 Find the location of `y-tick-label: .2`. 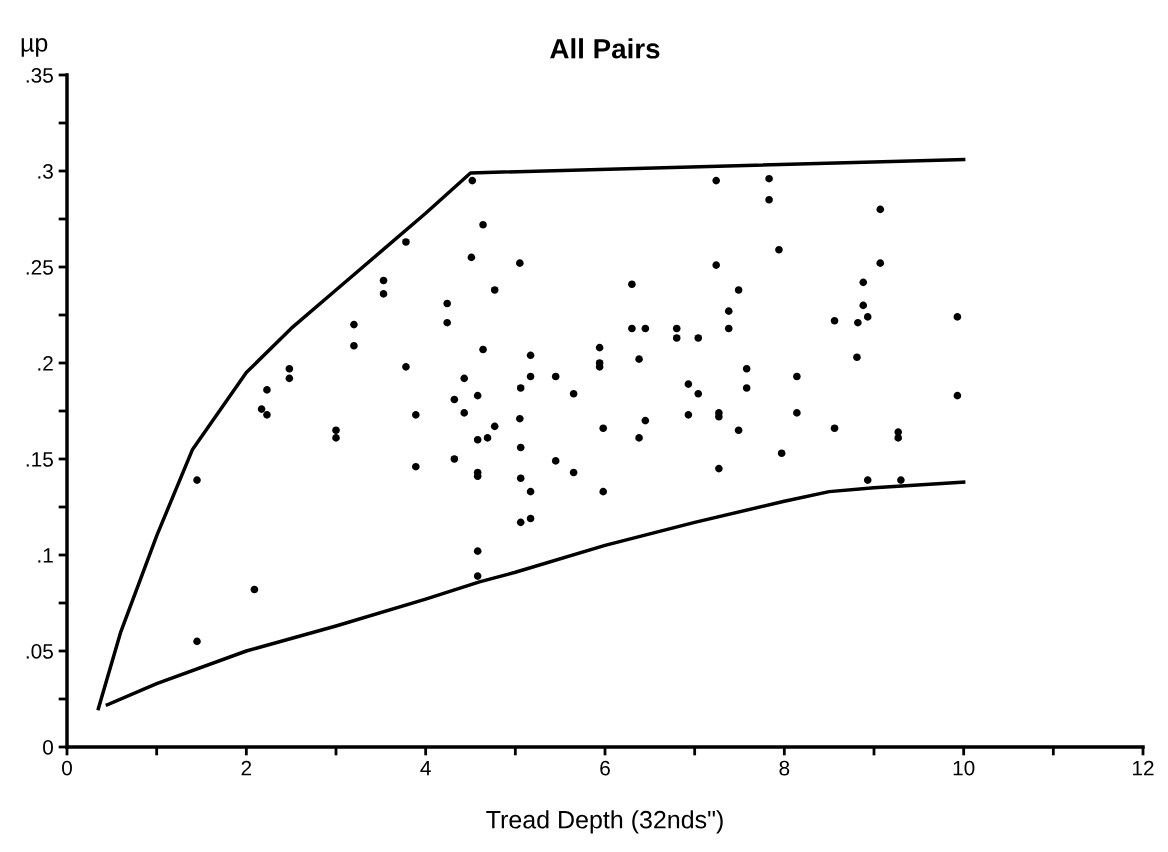

y-tick-label: .2 is located at coordinates (45, 363).